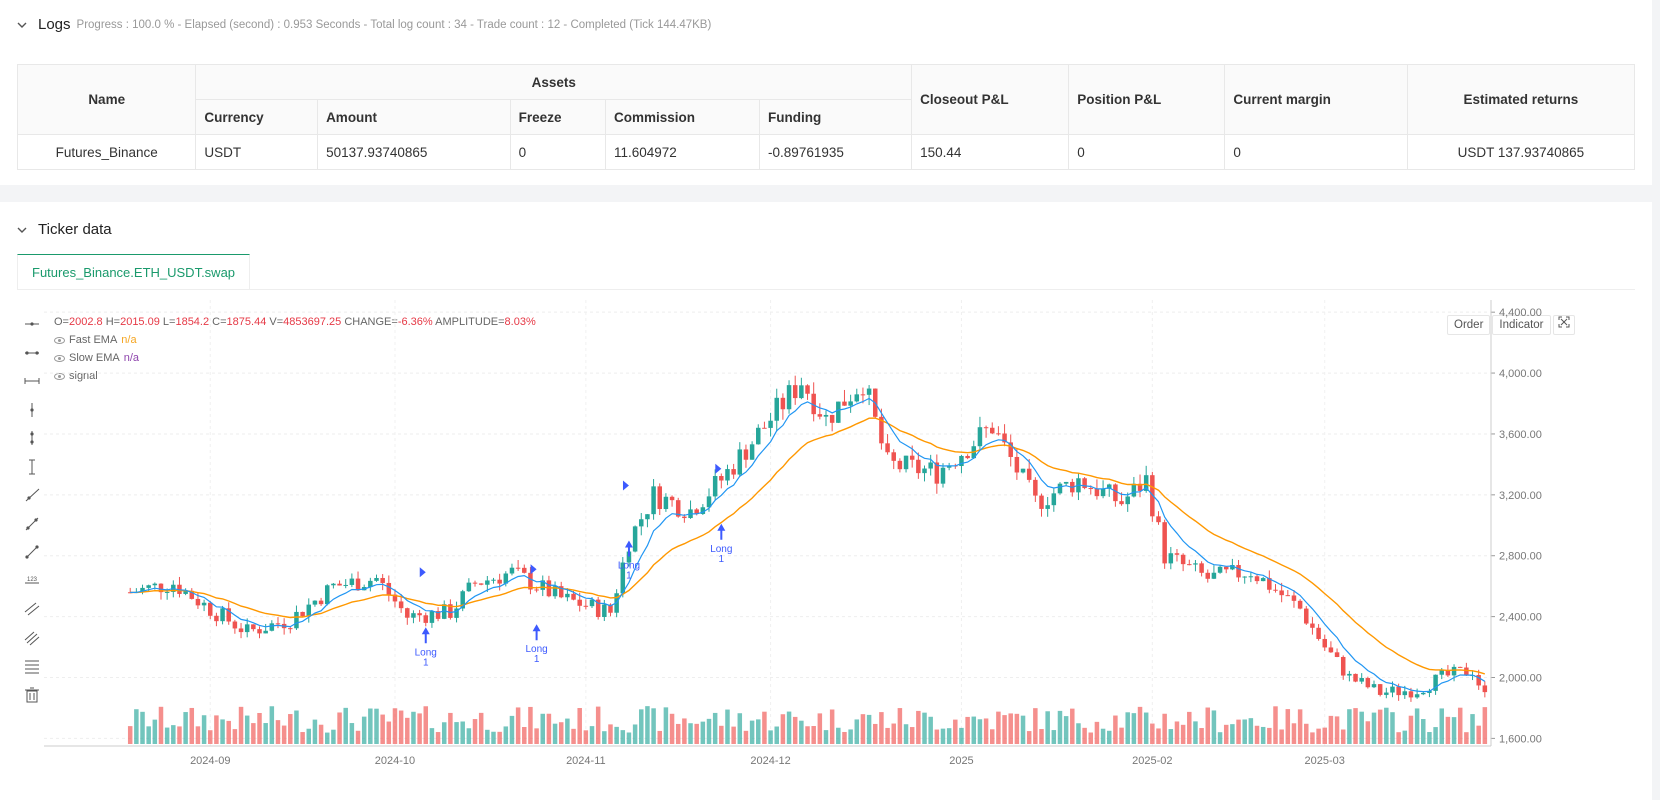 The height and width of the screenshot is (800, 1660). What do you see at coordinates (140, 322) in the screenshot?
I see `high-value: 2015.09` at bounding box center [140, 322].